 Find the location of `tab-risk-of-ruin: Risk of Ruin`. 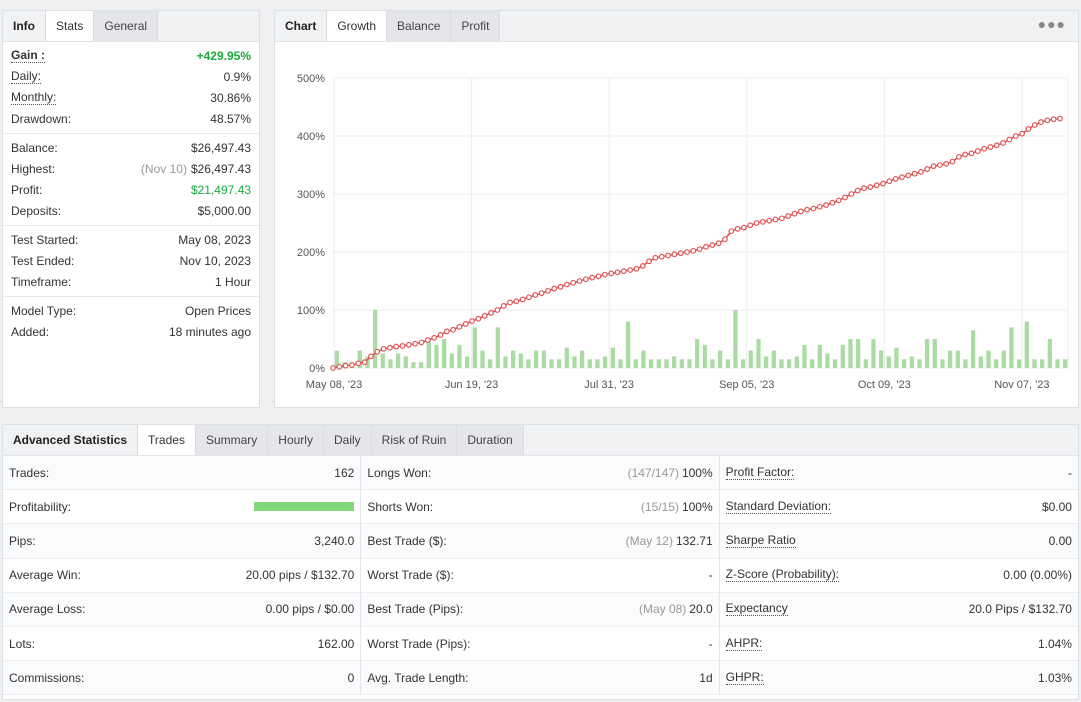

tab-risk-of-ruin: Risk of Ruin is located at coordinates (414, 440).